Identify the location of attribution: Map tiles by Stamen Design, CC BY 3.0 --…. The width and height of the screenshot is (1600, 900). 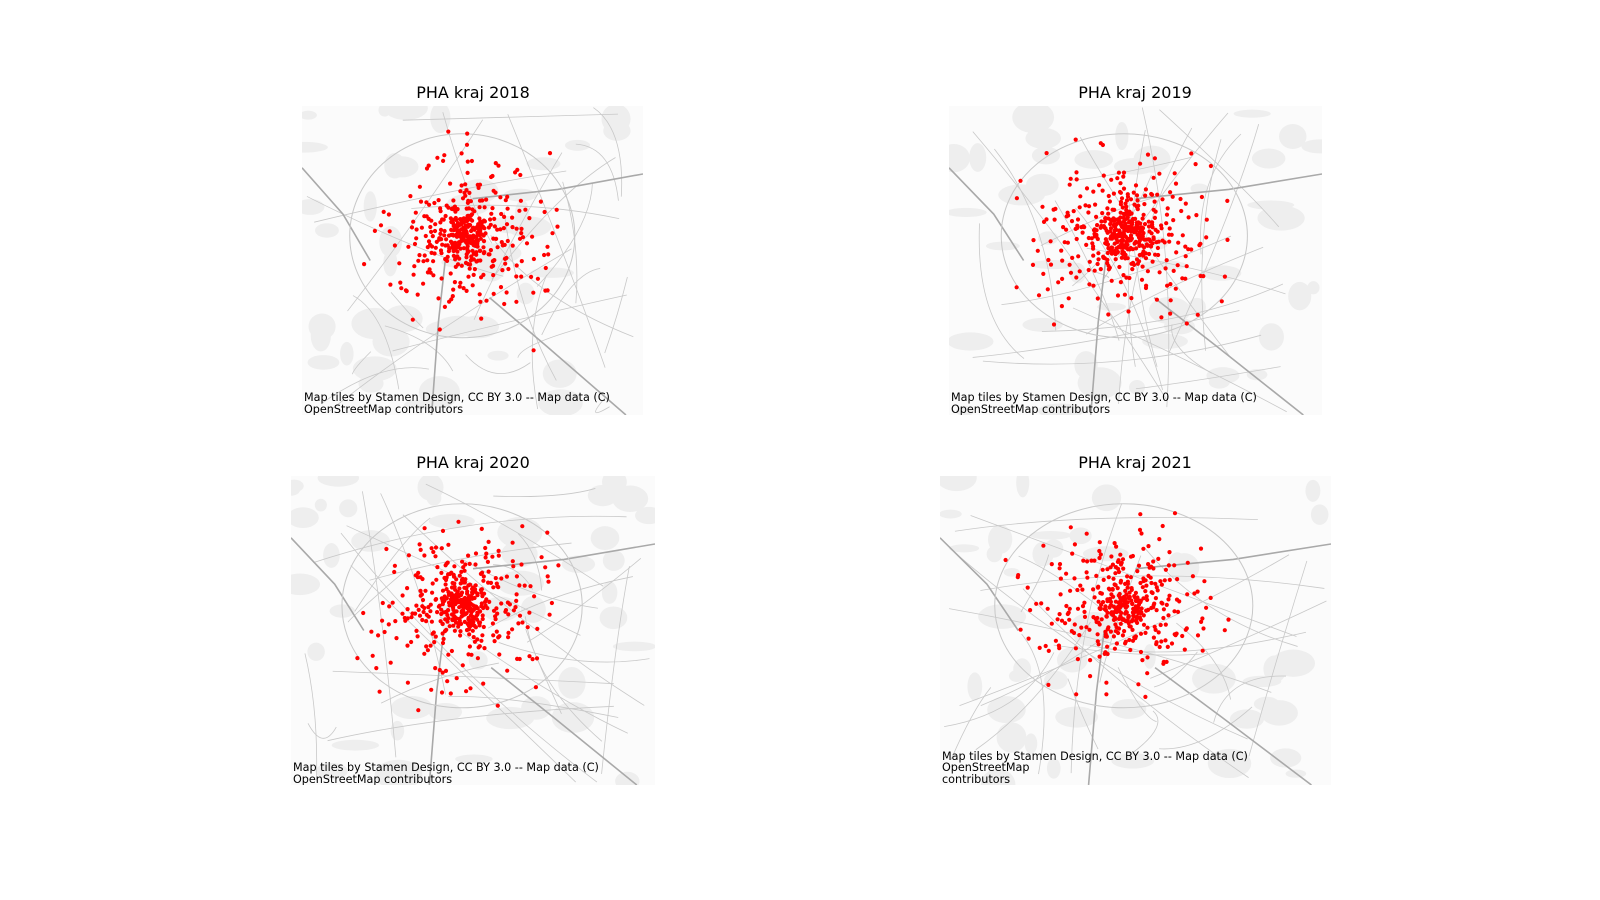
(446, 773).